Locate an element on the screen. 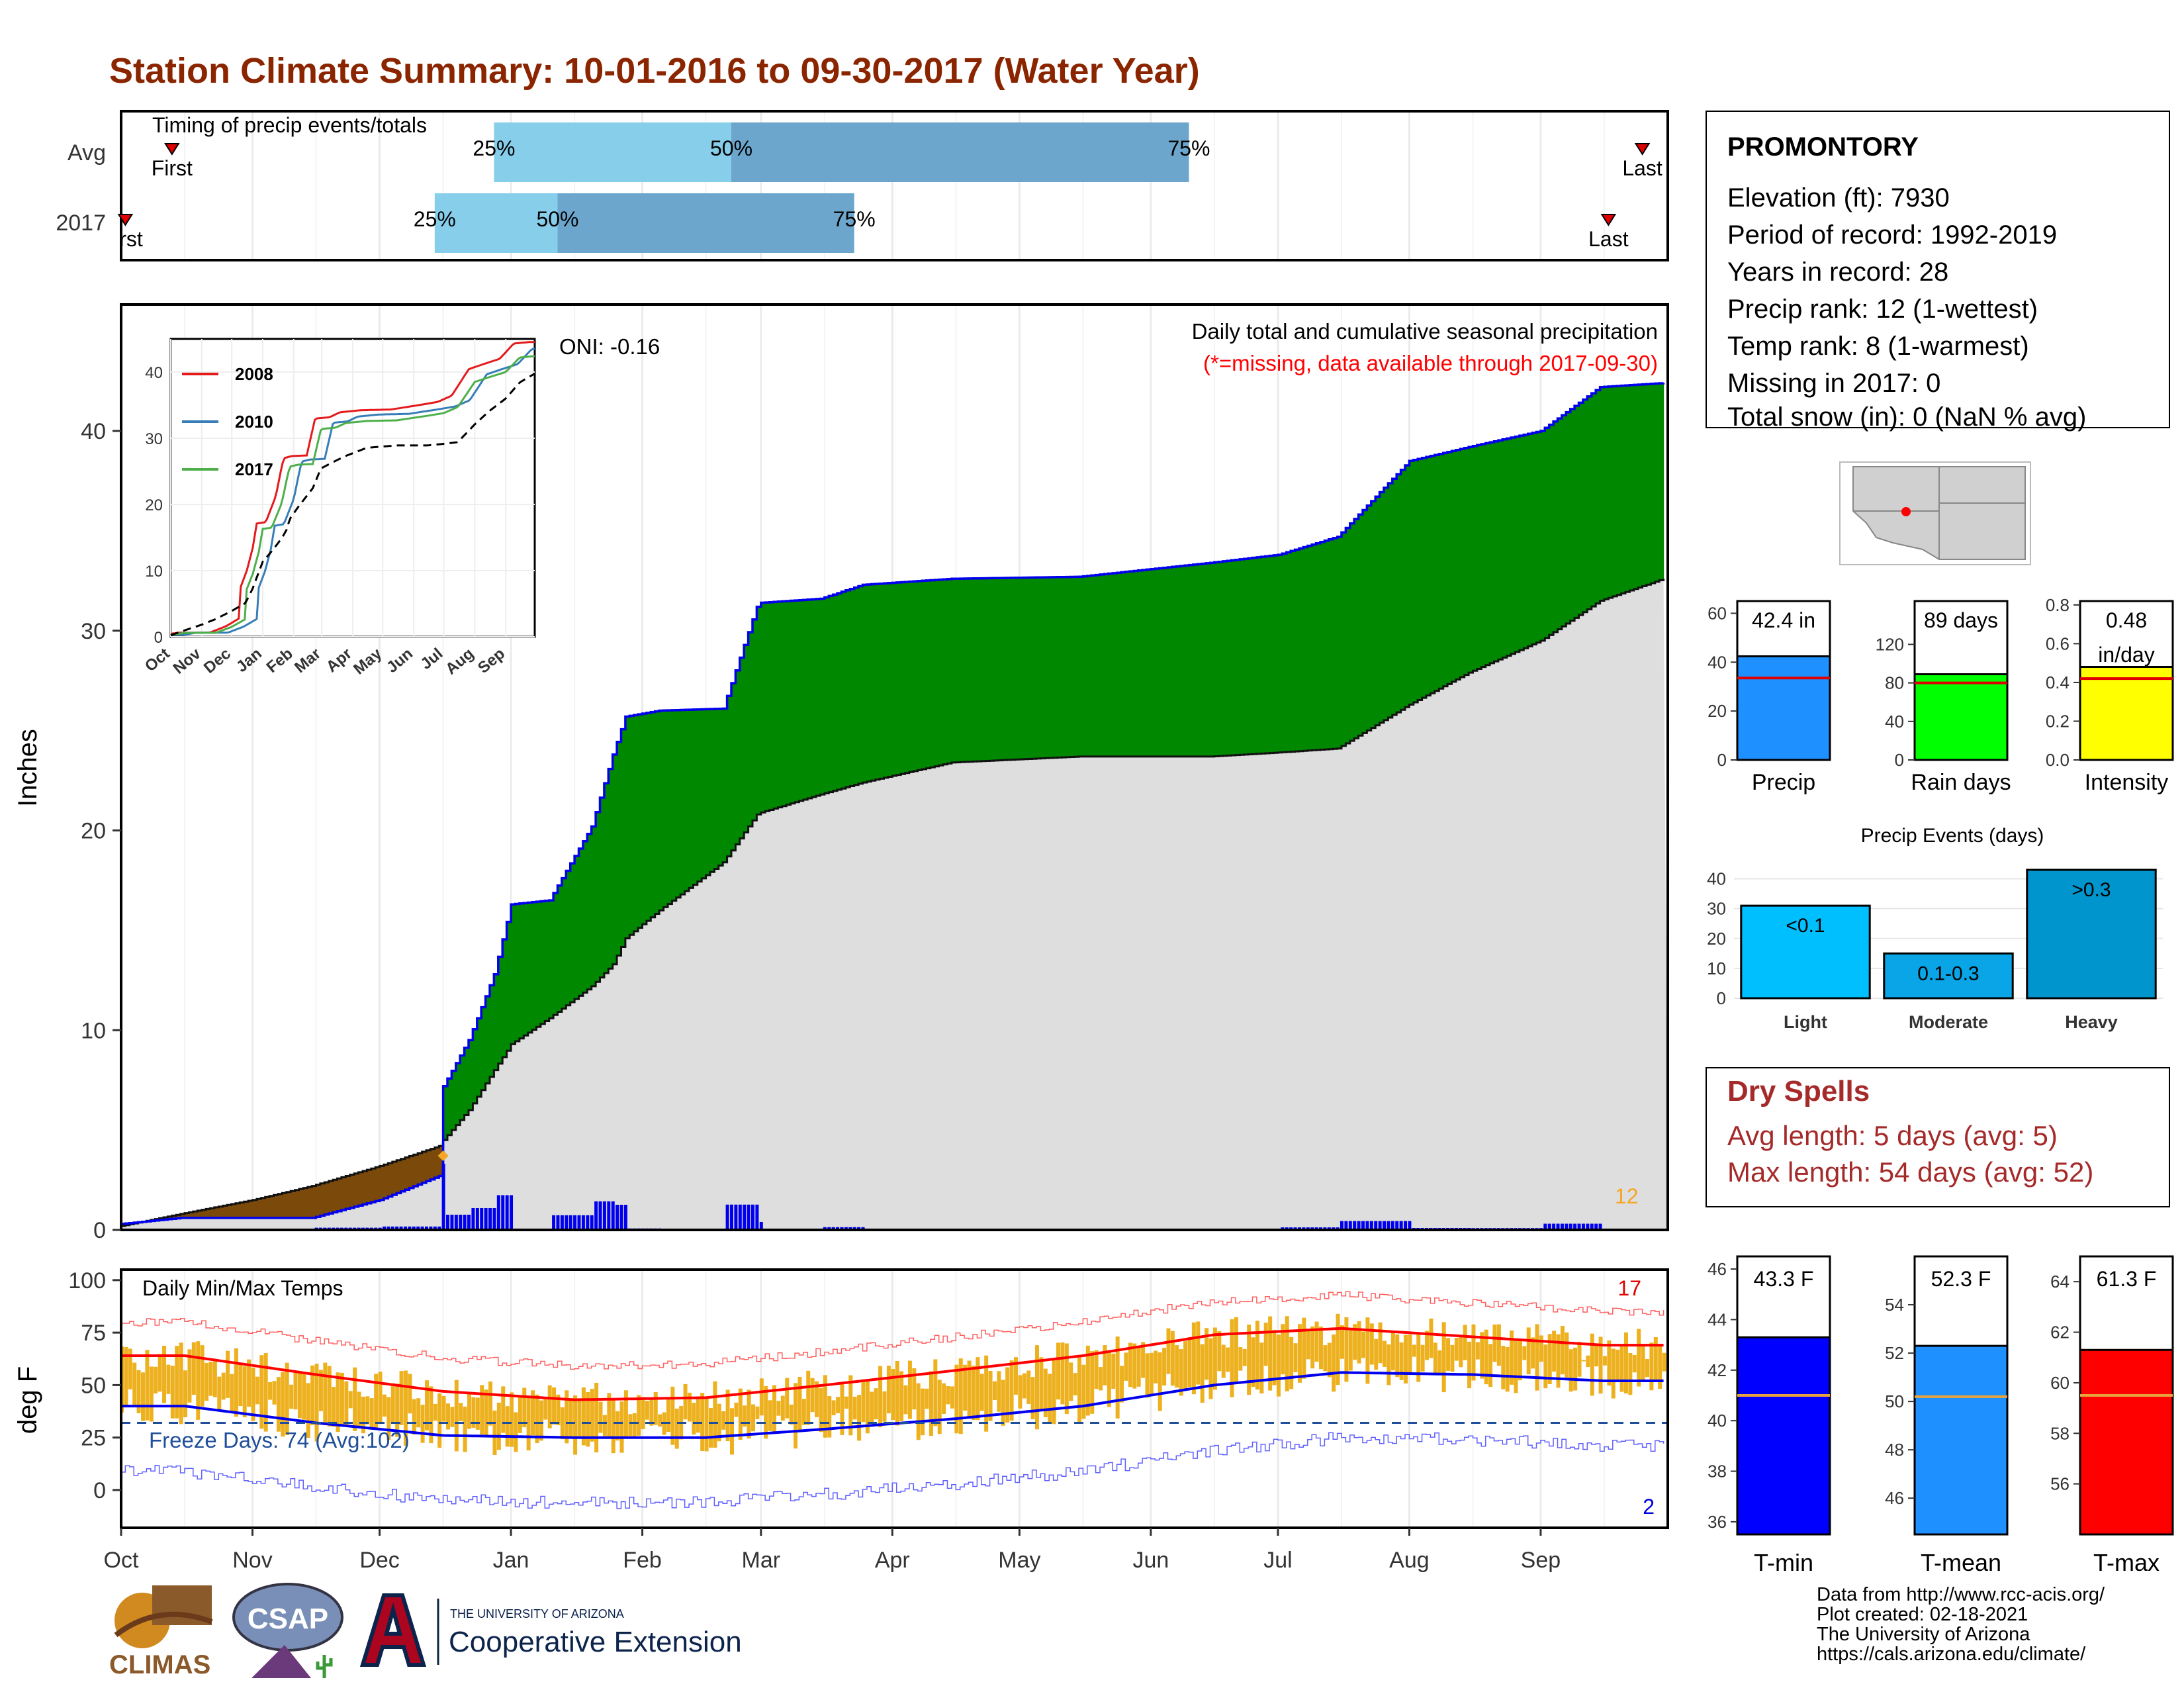 The image size is (2184, 1688). temp-tick-label: 48 is located at coordinates (1894, 1450).